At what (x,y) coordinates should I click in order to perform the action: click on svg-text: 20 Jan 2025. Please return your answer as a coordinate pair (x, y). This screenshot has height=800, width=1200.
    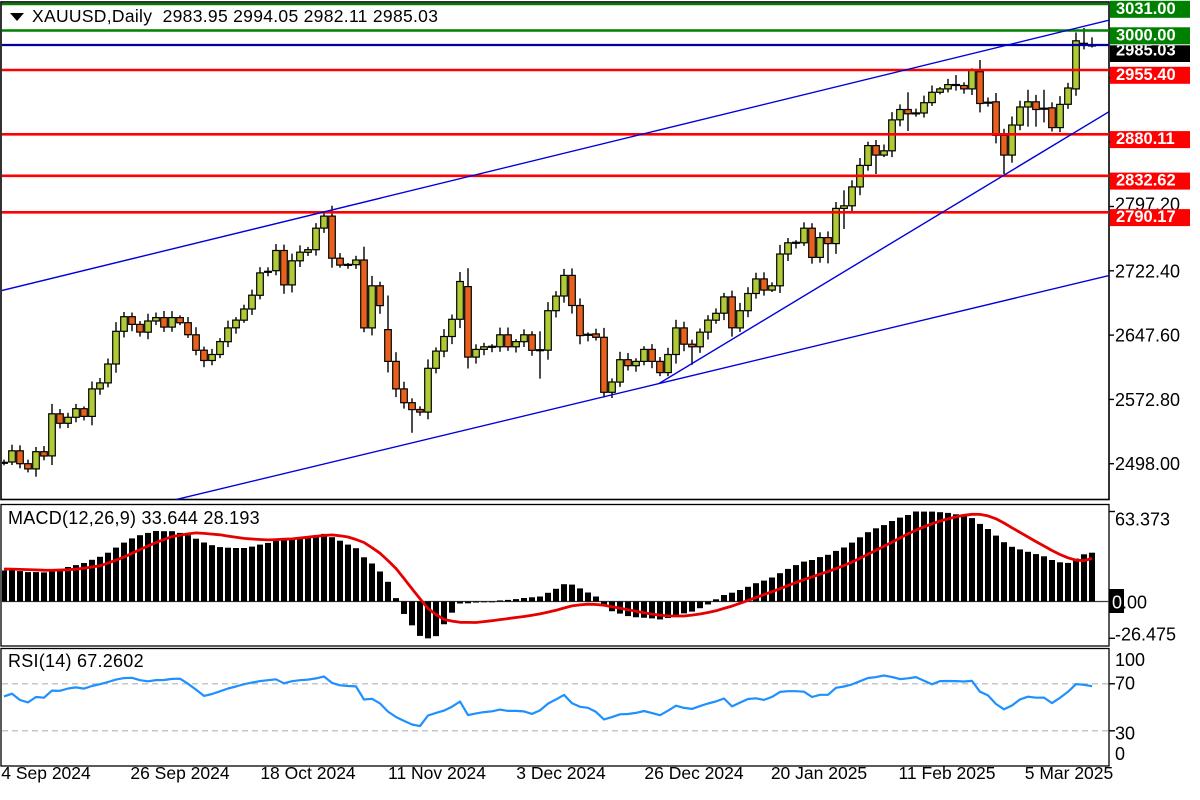
    Looking at the image, I should click on (819, 773).